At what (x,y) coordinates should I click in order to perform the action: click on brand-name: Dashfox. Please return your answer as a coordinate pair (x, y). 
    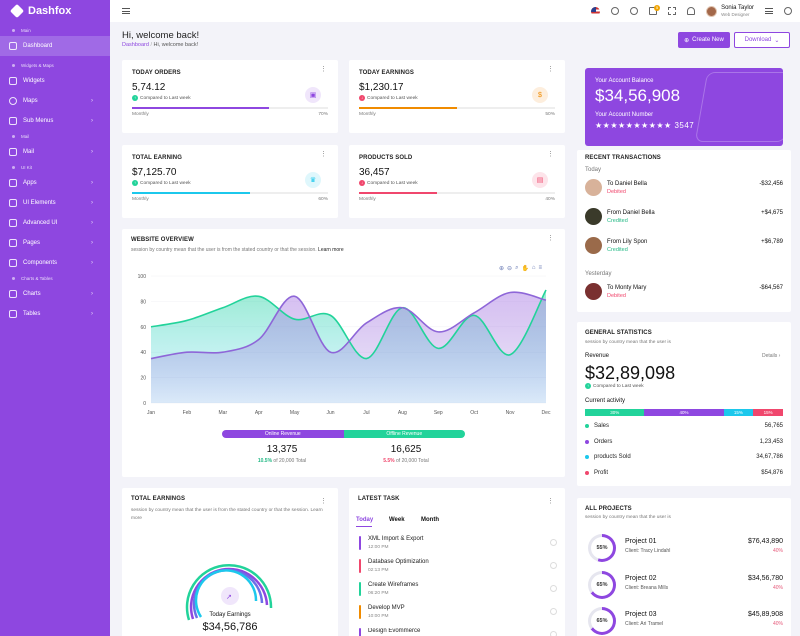
    Looking at the image, I should click on (50, 11).